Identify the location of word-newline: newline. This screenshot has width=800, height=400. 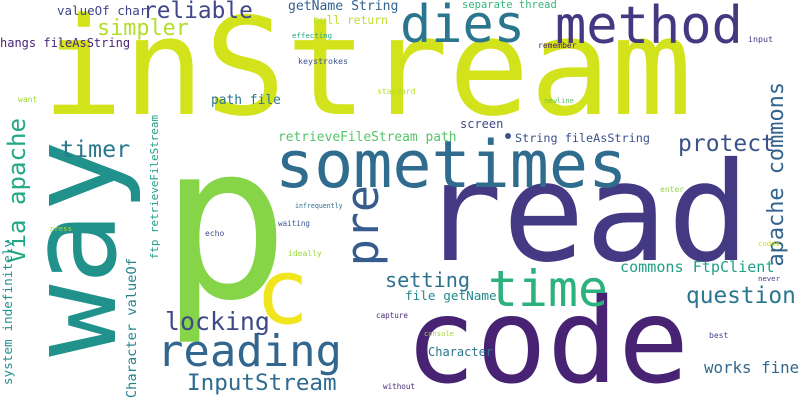
(559, 100).